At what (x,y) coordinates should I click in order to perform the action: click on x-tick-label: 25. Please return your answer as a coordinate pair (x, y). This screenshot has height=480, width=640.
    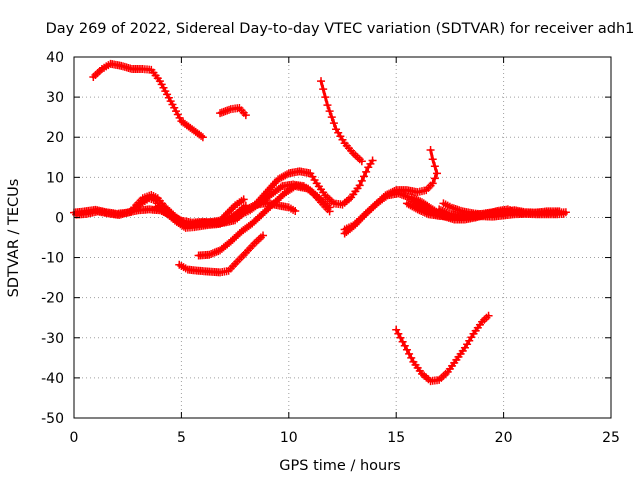
    Looking at the image, I should click on (611, 438).